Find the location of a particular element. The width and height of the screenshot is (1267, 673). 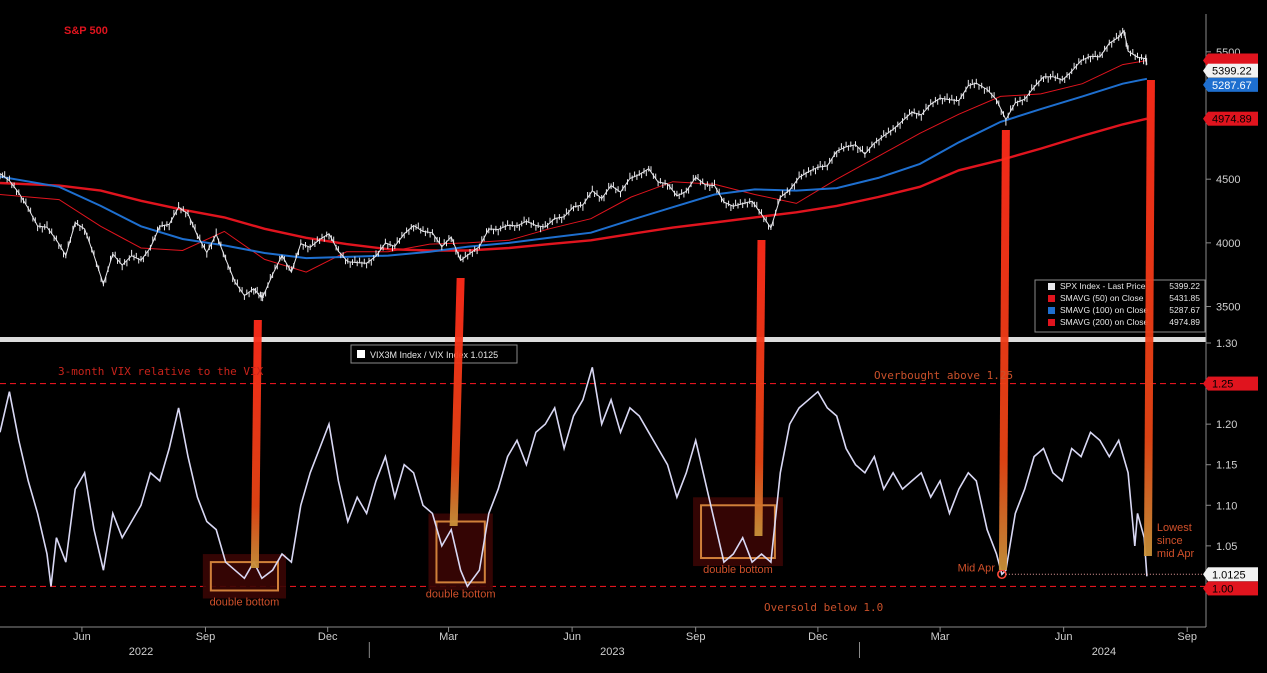

sma100-tag-pointer is located at coordinates (1205, 84).